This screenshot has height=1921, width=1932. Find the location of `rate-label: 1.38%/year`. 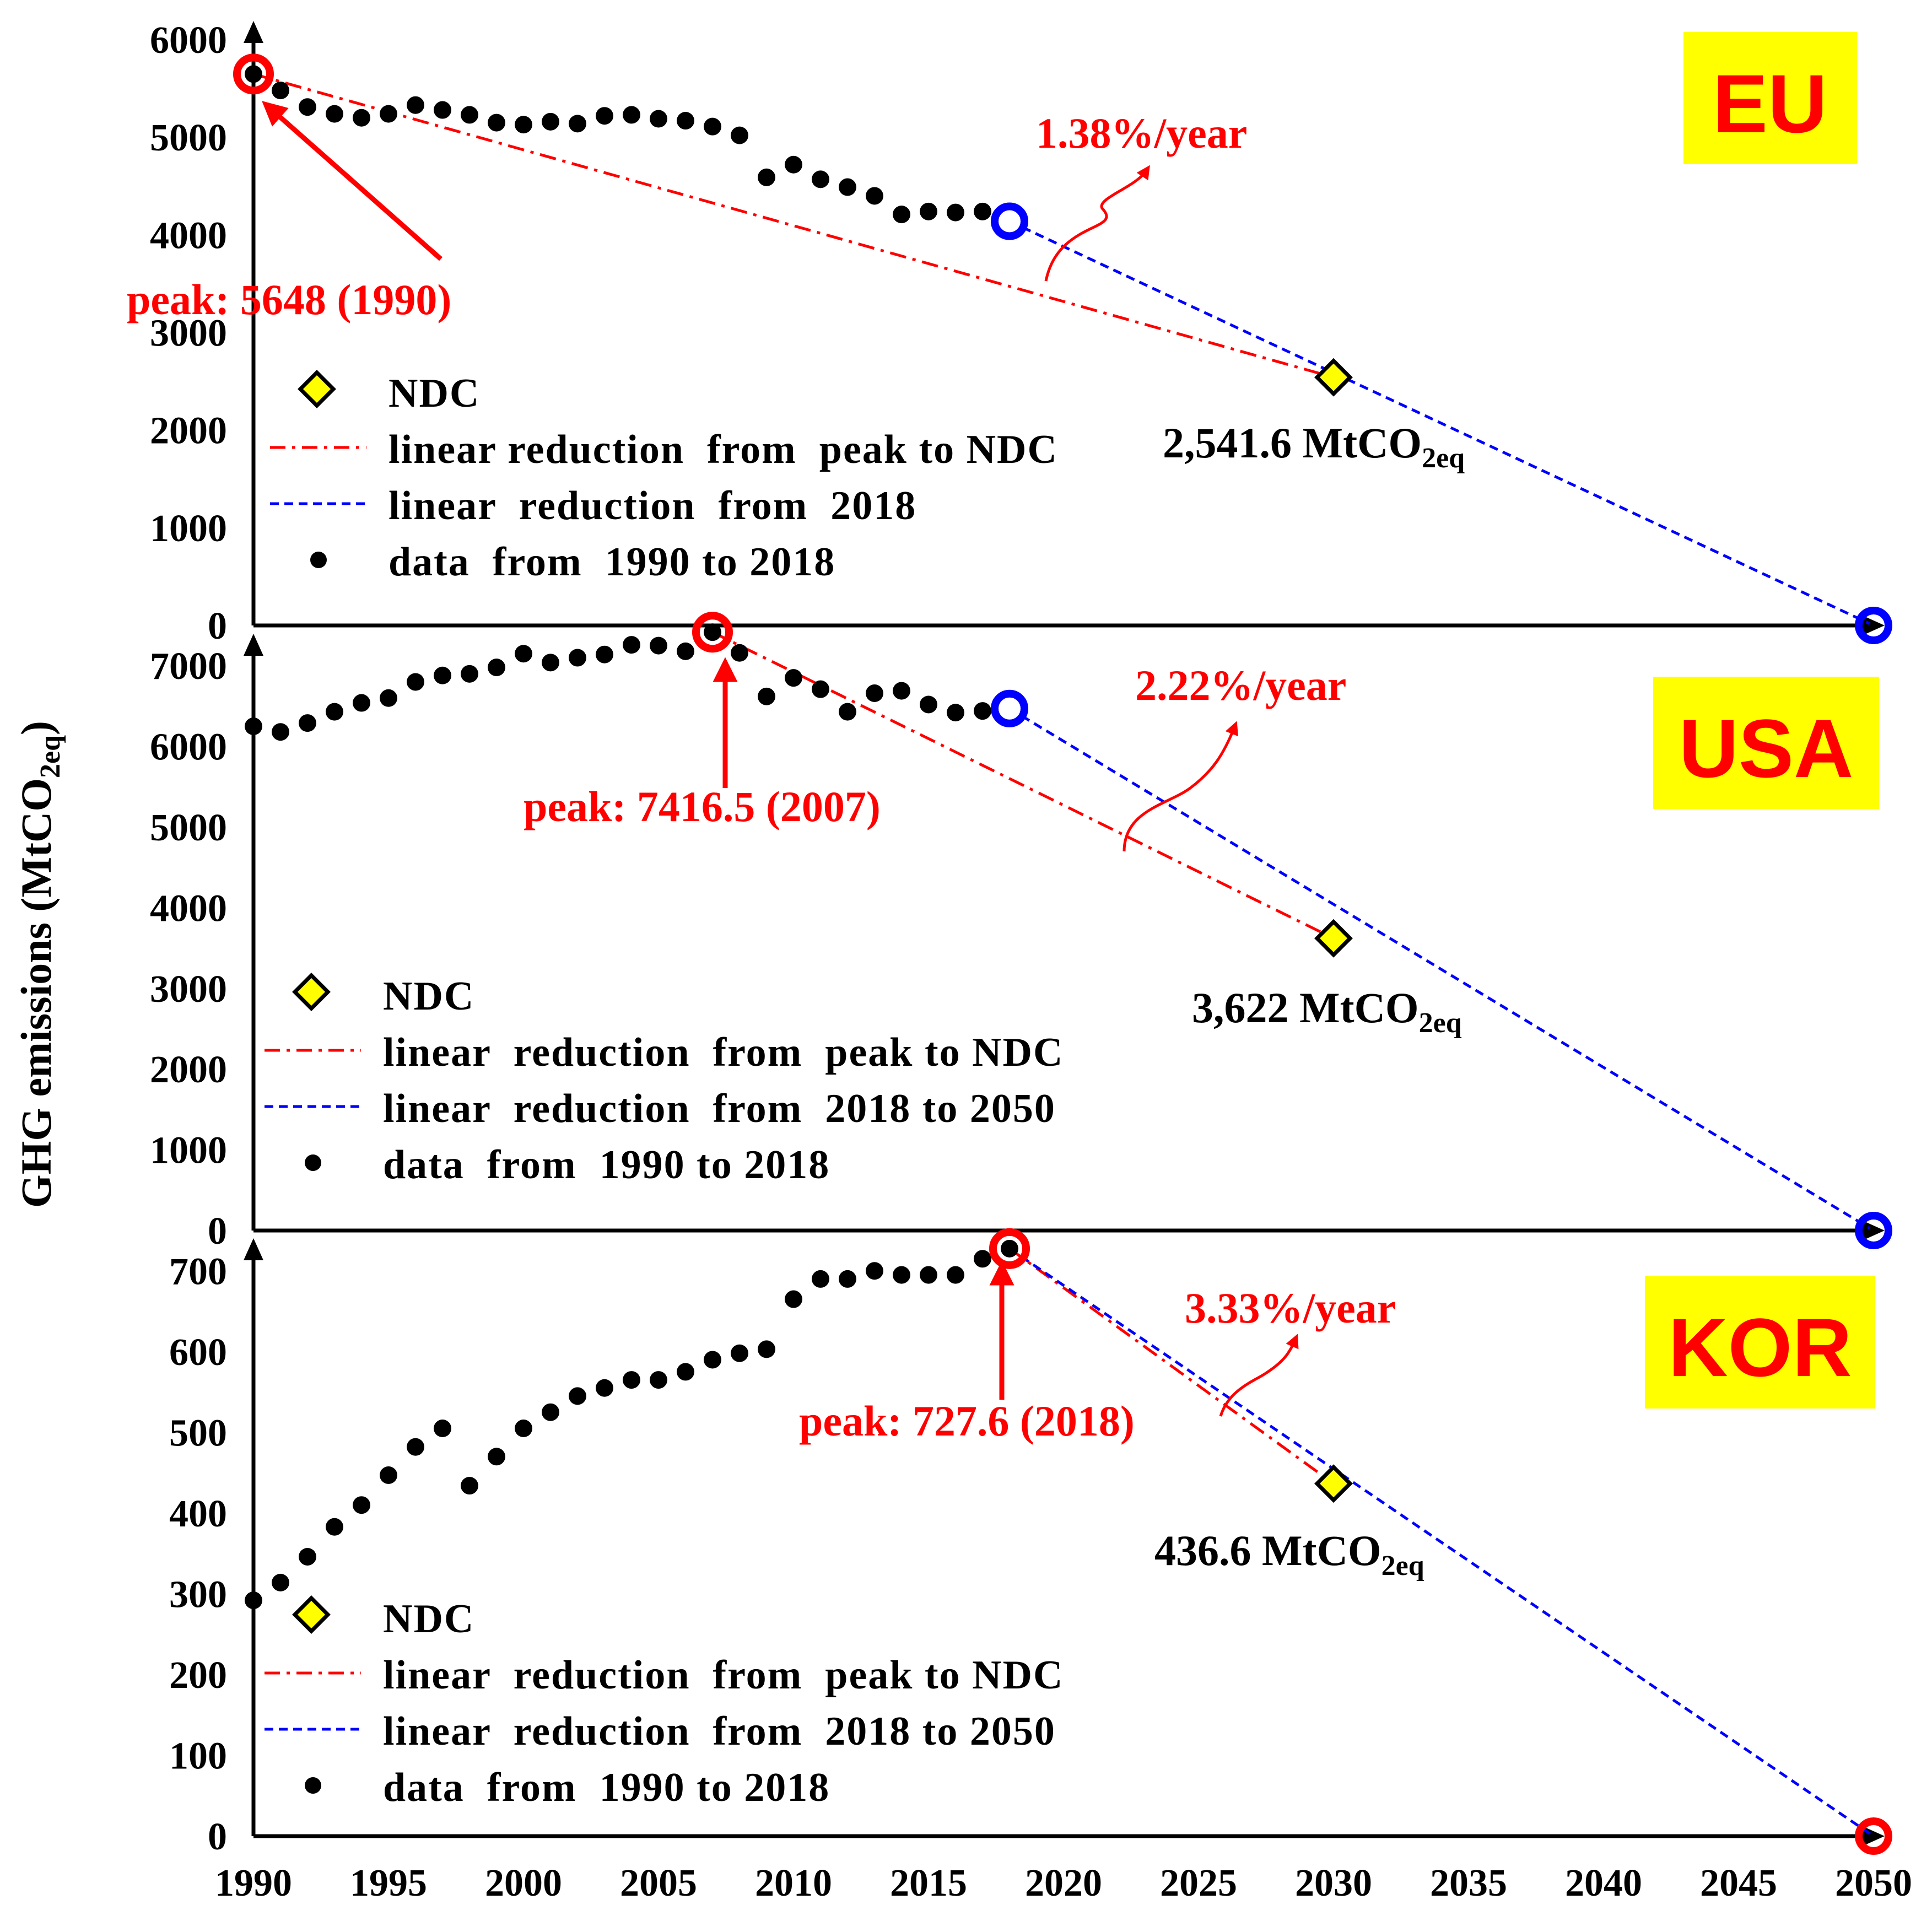

rate-label: 1.38%/year is located at coordinates (1141, 133).